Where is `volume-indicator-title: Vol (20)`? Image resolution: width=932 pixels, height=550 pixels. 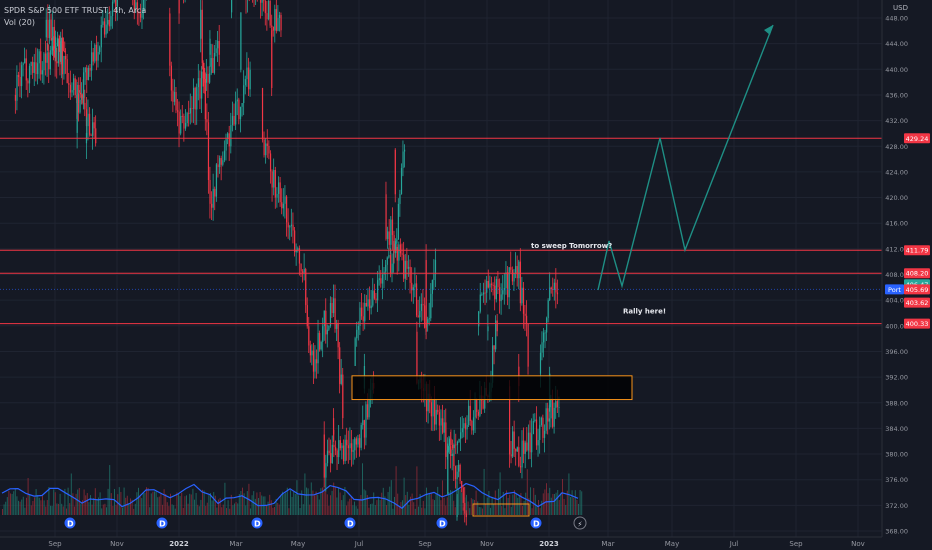 volume-indicator-title: Vol (20) is located at coordinates (19, 22).